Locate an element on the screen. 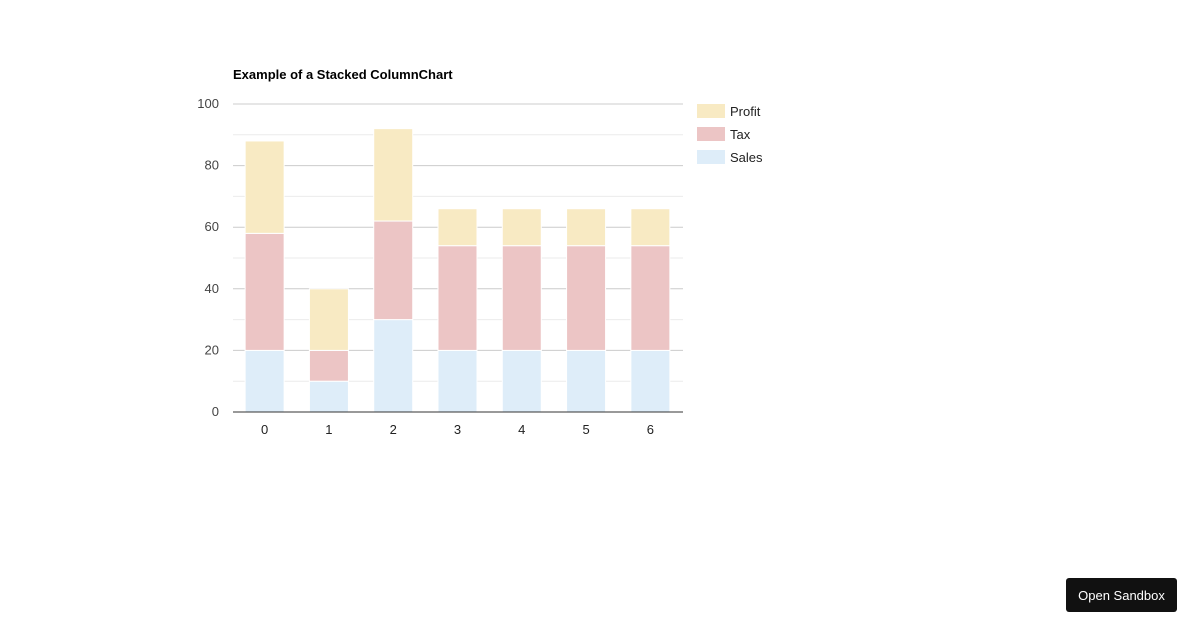 This screenshot has width=1200, height=630. x-tick-label: 0 is located at coordinates (264, 429).